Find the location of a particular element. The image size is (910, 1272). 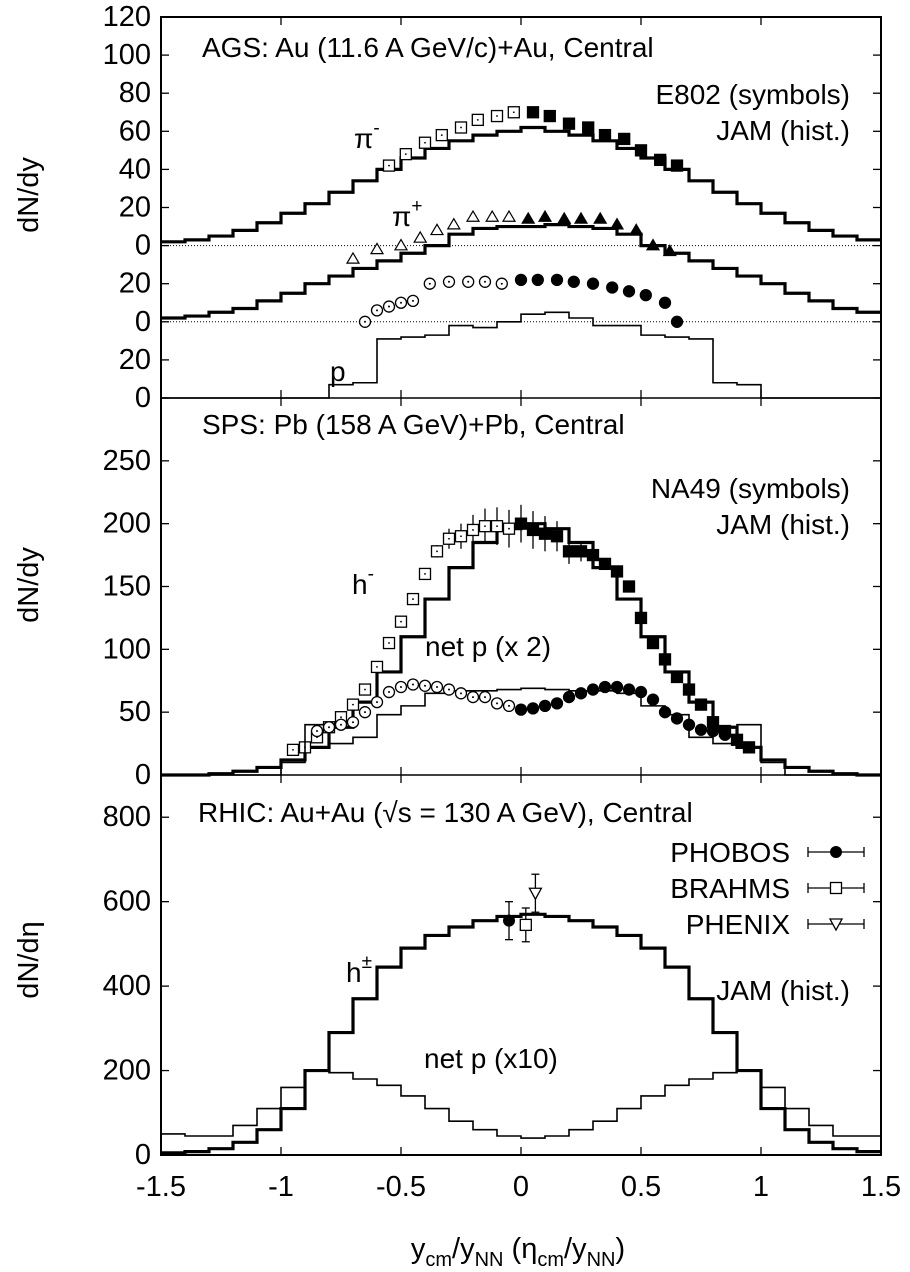

sps-legend-model: JAM (hist.) is located at coordinates (783, 524).